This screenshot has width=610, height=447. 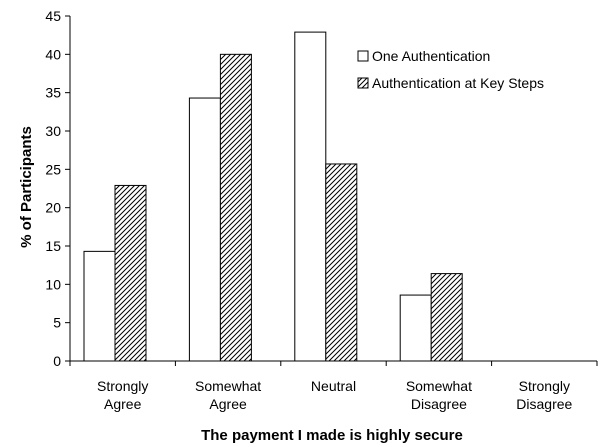 What do you see at coordinates (57, 361) in the screenshot?
I see `y-tick-label: 0` at bounding box center [57, 361].